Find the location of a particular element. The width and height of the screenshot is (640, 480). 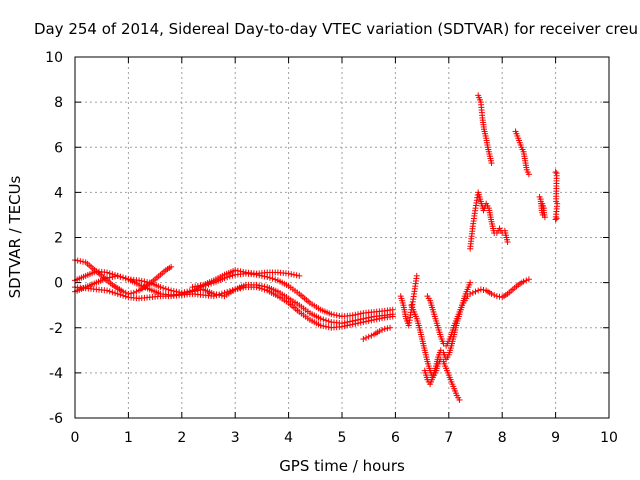

x-axis-label: GPS time / hours is located at coordinates (342, 466).